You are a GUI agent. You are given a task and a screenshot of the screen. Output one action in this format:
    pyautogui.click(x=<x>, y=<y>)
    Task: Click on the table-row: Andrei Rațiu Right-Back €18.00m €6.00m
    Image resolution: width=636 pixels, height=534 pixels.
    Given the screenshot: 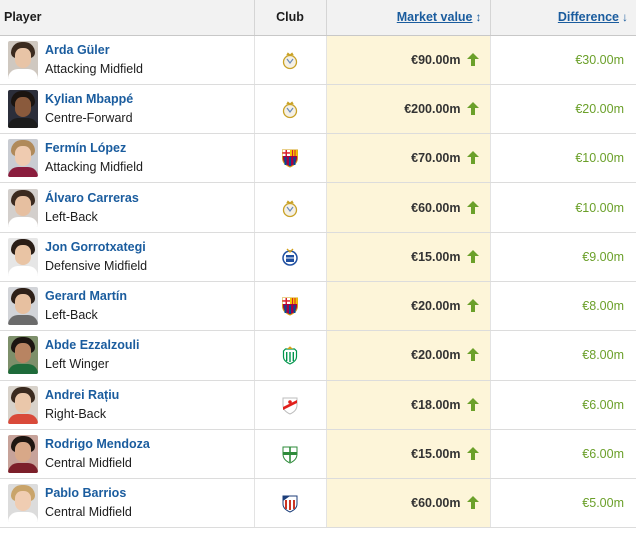 What is the action you would take?
    pyautogui.click(x=318, y=405)
    